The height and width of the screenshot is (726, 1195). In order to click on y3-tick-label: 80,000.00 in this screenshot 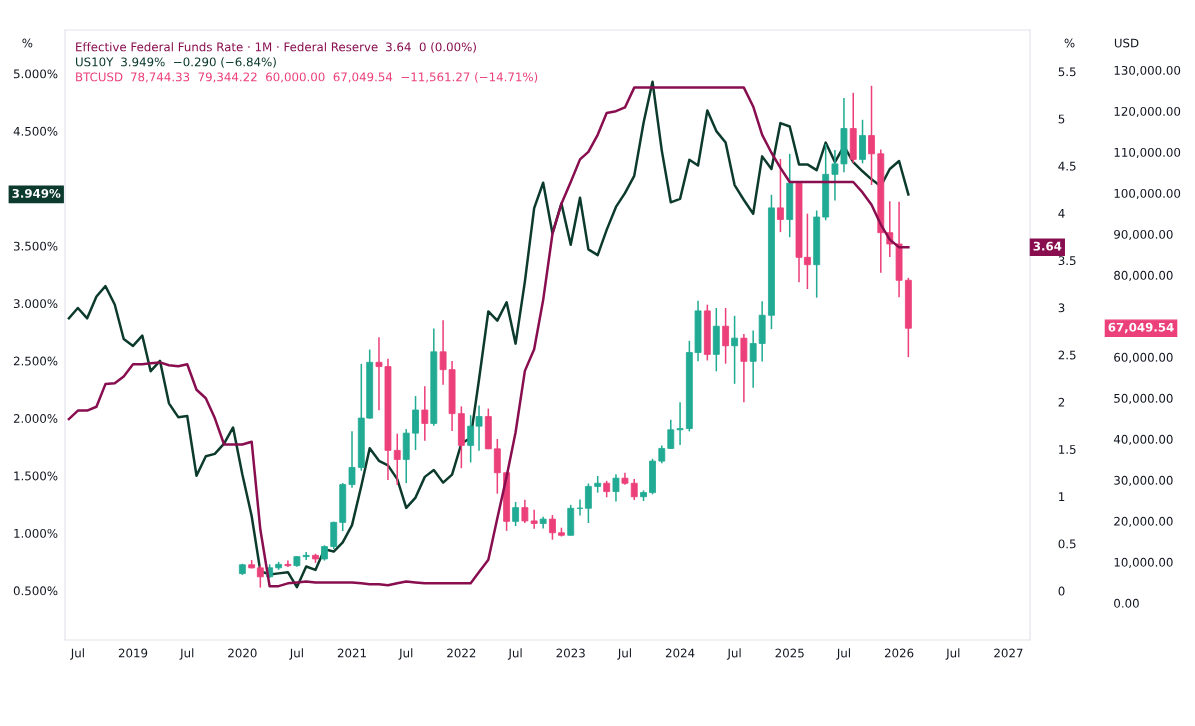, I will do `click(1143, 276)`.